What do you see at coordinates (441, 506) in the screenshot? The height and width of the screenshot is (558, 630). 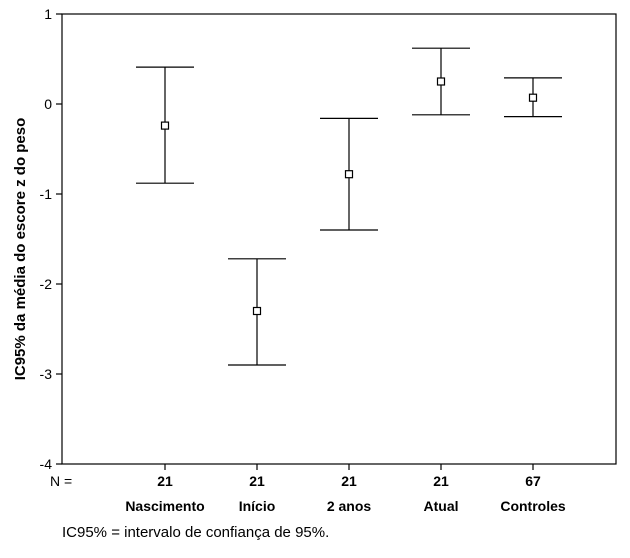 I see `category-label: Atual` at bounding box center [441, 506].